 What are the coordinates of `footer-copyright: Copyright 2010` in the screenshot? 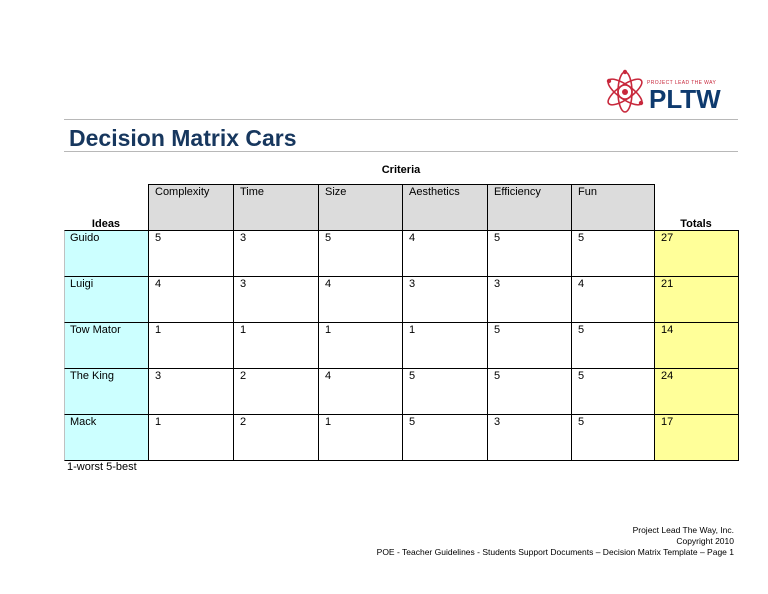 It's located at (705, 541).